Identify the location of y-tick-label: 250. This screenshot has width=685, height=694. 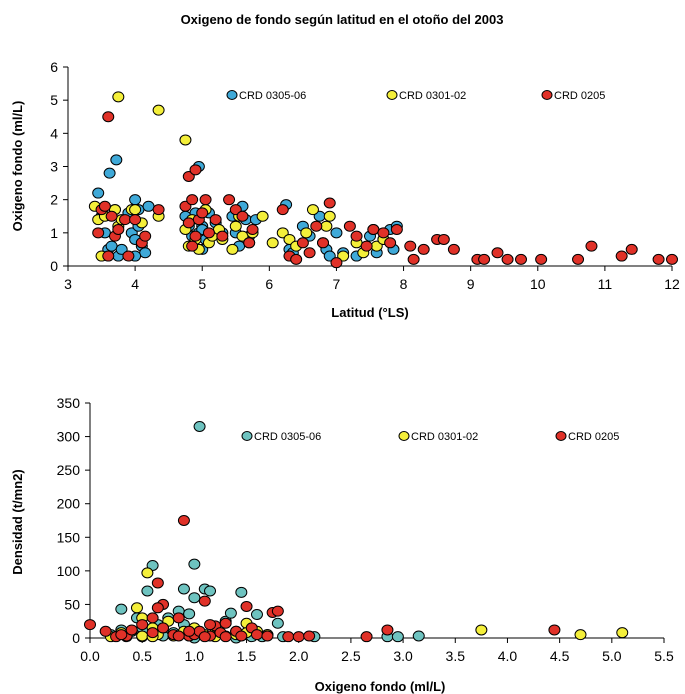
(69, 470).